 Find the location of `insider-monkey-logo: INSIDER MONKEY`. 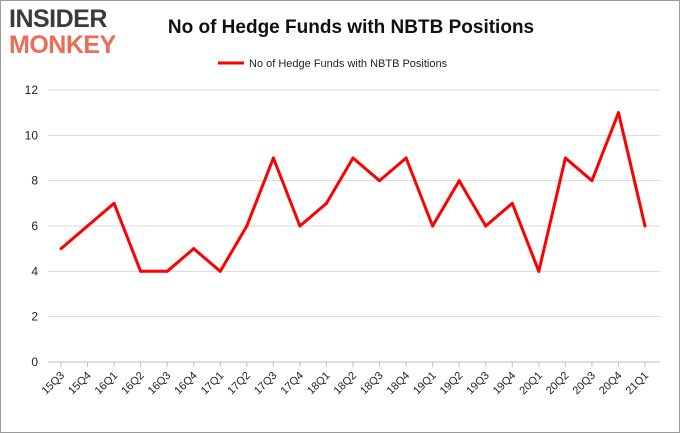

insider-monkey-logo: INSIDER MONKEY is located at coordinates (70, 32).